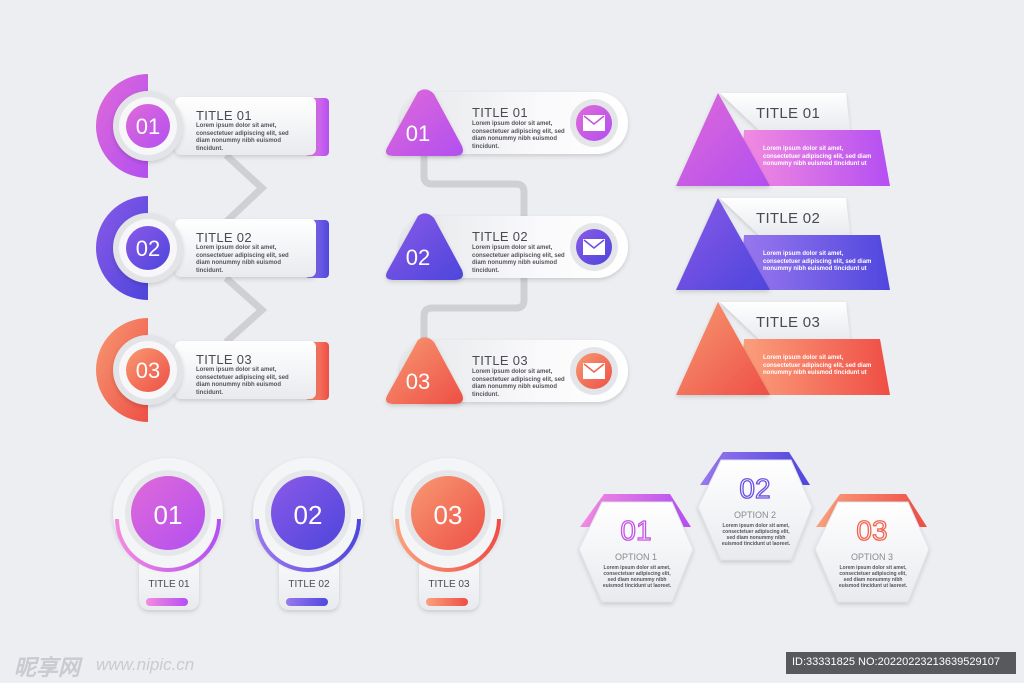 The height and width of the screenshot is (683, 1024). I want to click on watermark-id-bar, so click(901, 663).